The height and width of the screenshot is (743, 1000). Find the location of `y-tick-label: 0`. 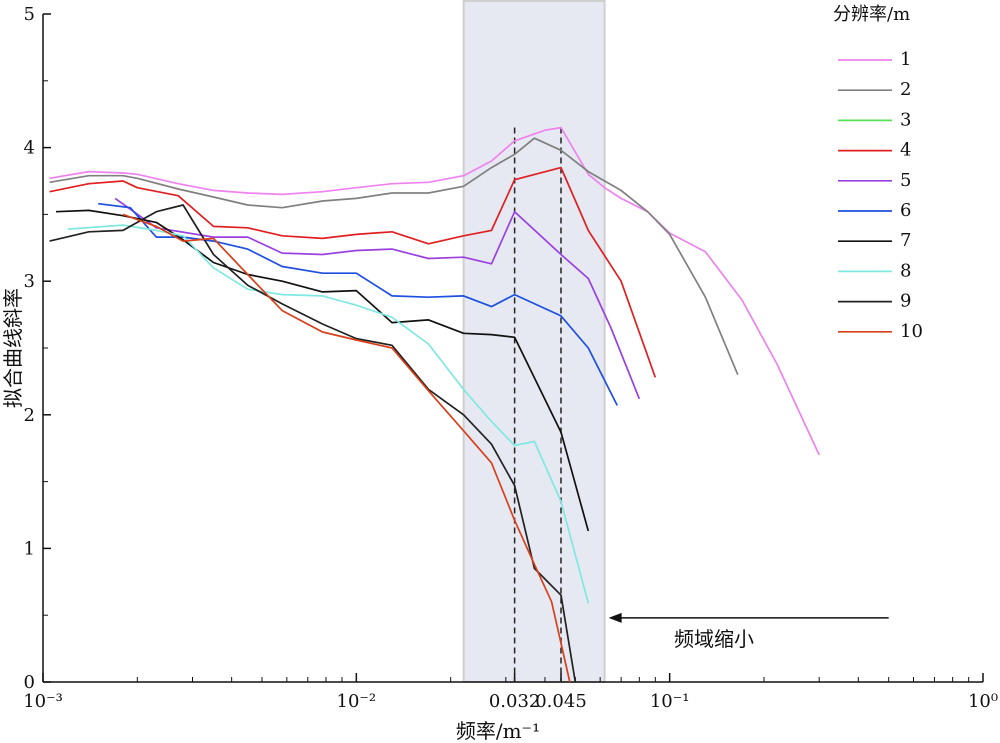

y-tick-label: 0 is located at coordinates (29, 682).